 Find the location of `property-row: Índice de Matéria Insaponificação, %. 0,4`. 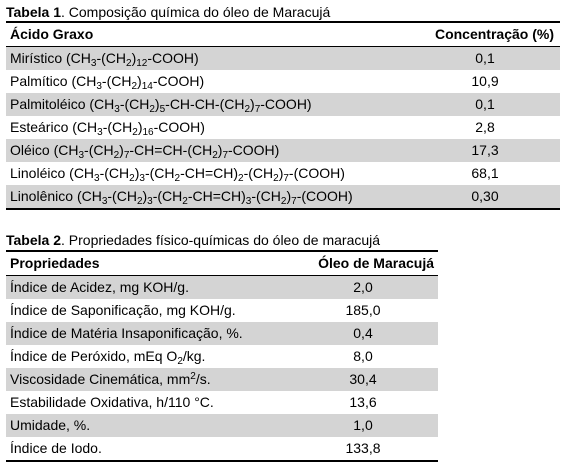

property-row: Índice de Matéria Insaponificação, %. 0,4 is located at coordinates (222, 333).